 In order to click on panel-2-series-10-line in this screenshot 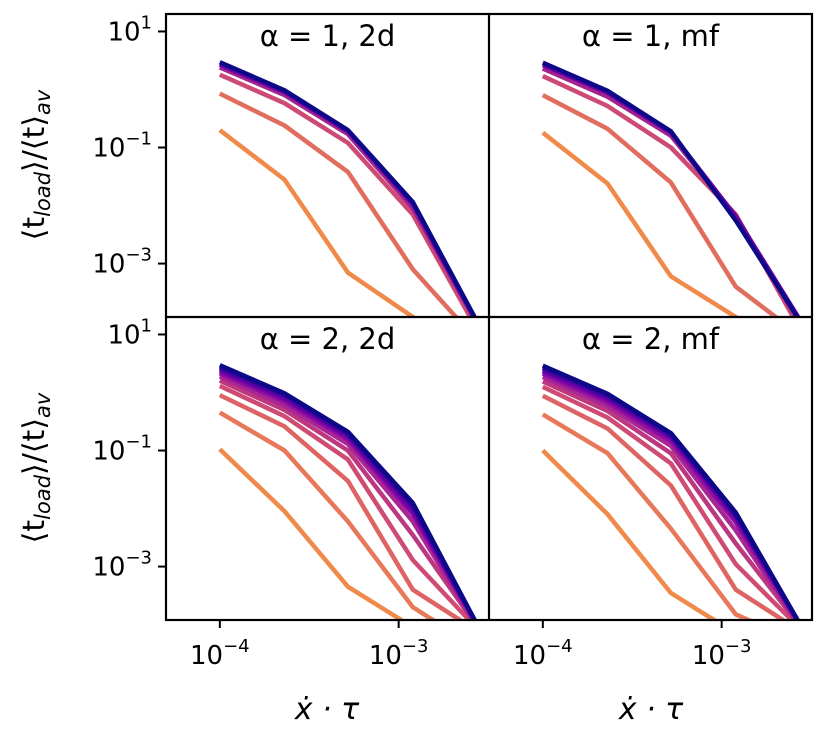, I will do `click(348, 491)`.